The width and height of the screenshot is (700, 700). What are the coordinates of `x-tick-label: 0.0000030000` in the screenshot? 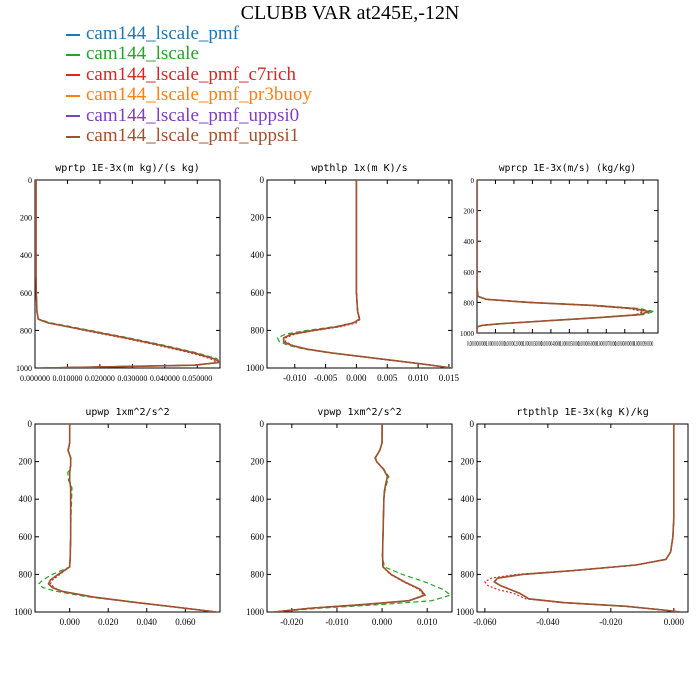 It's located at (532, 344).